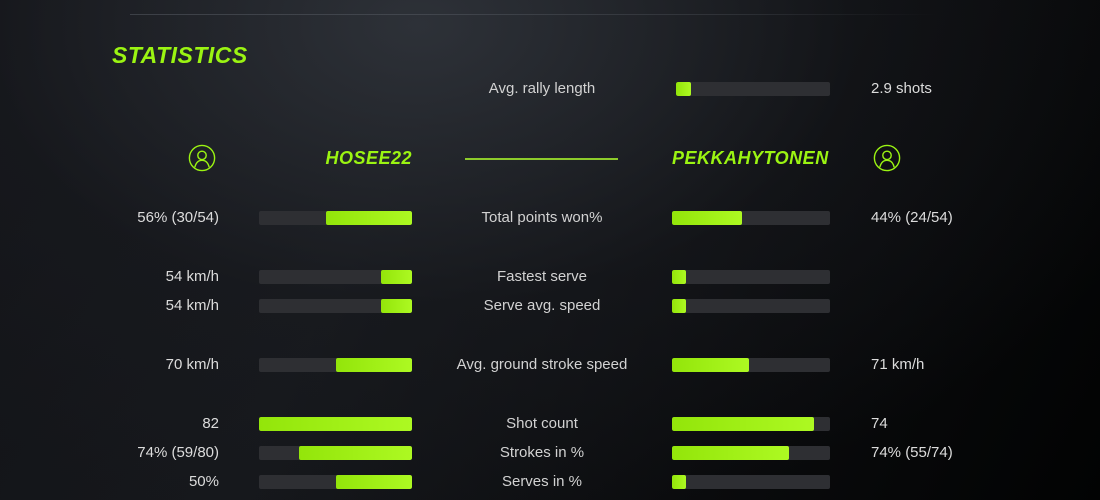 This screenshot has height=500, width=1100. What do you see at coordinates (684, 89) in the screenshot?
I see `rally-bar-fill` at bounding box center [684, 89].